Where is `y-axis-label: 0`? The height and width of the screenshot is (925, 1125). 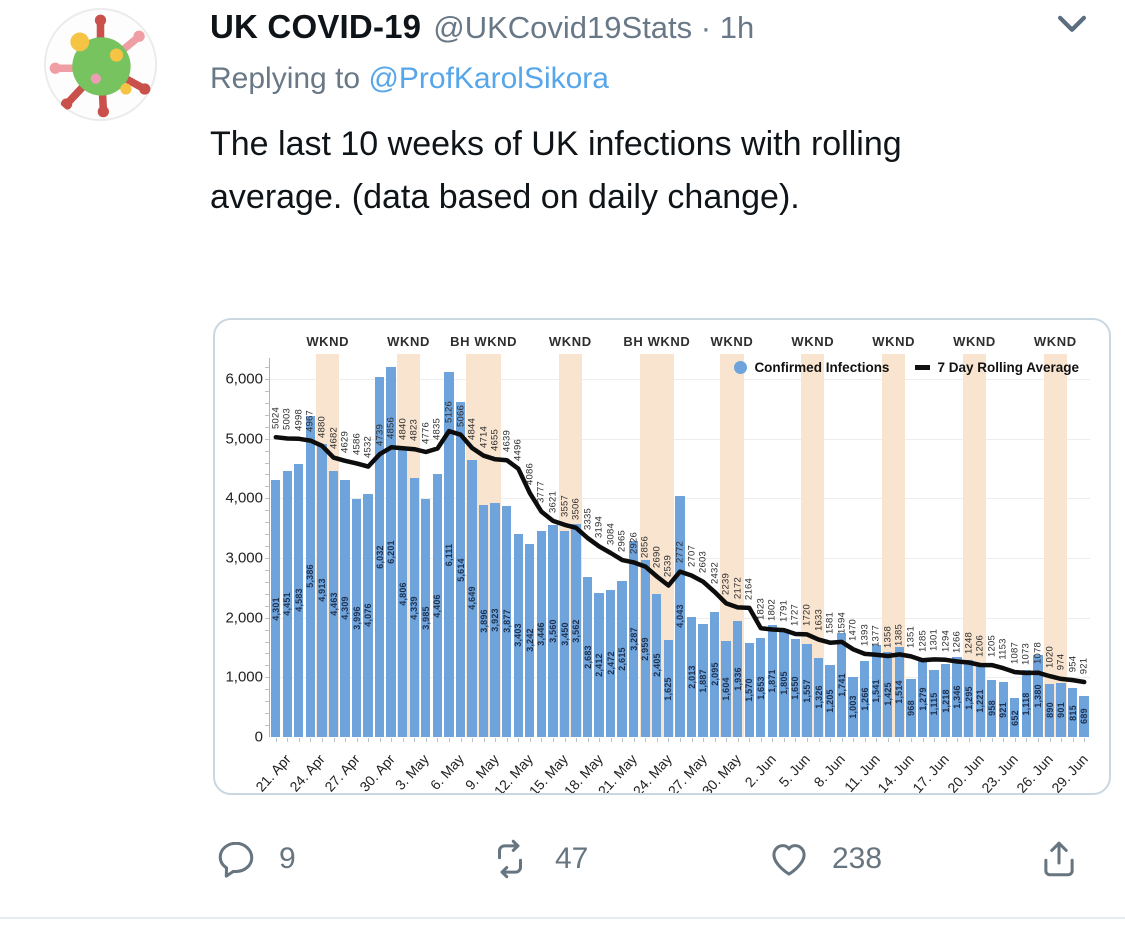 y-axis-label: 0 is located at coordinates (258, 737).